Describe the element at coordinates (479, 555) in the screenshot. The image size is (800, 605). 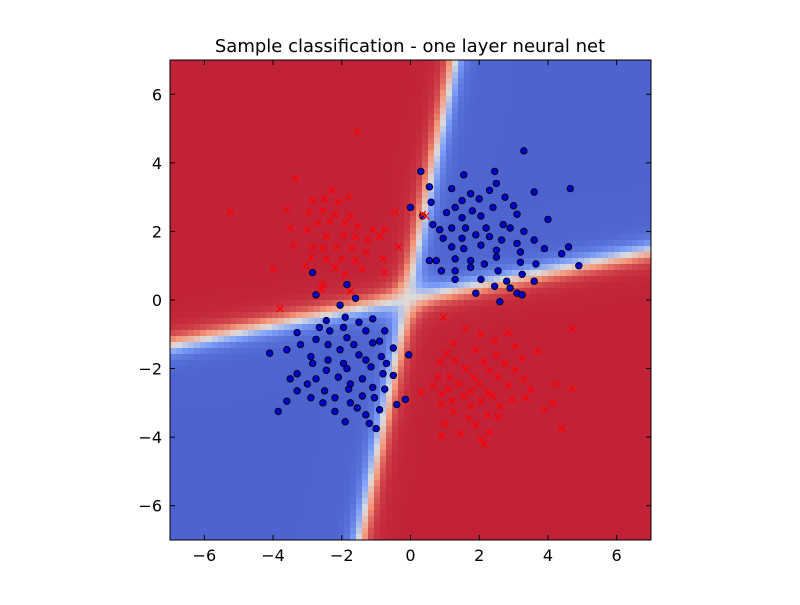
I see `x-tick-label: 2` at that location.